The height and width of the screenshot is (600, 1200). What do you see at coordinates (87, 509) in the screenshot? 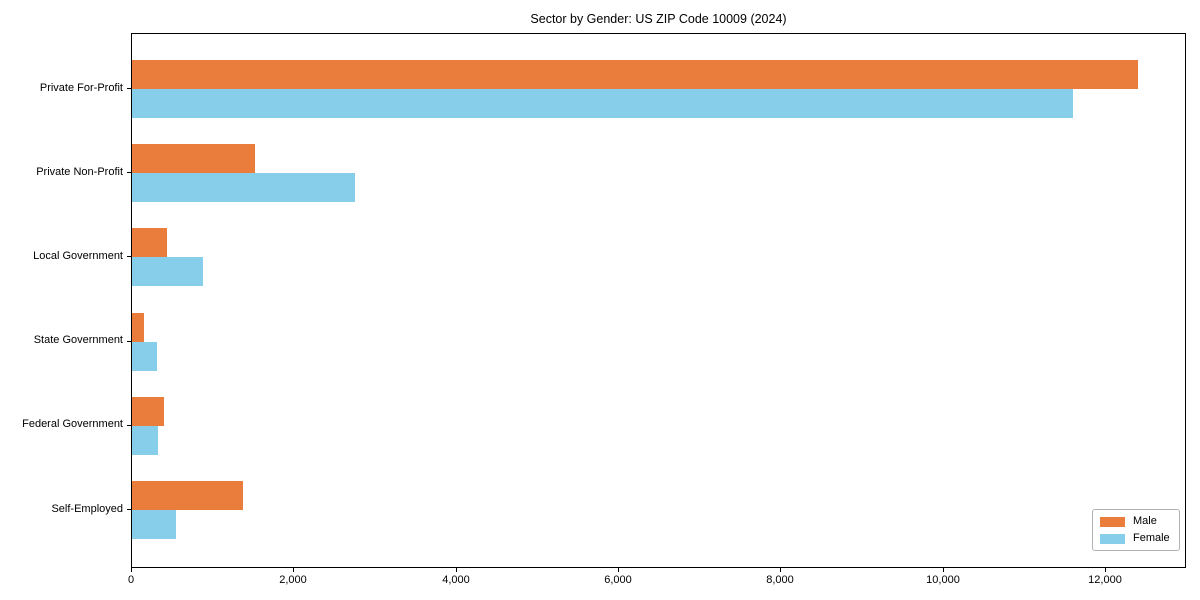
I see `y-tick-label: Self-Employed` at bounding box center [87, 509].